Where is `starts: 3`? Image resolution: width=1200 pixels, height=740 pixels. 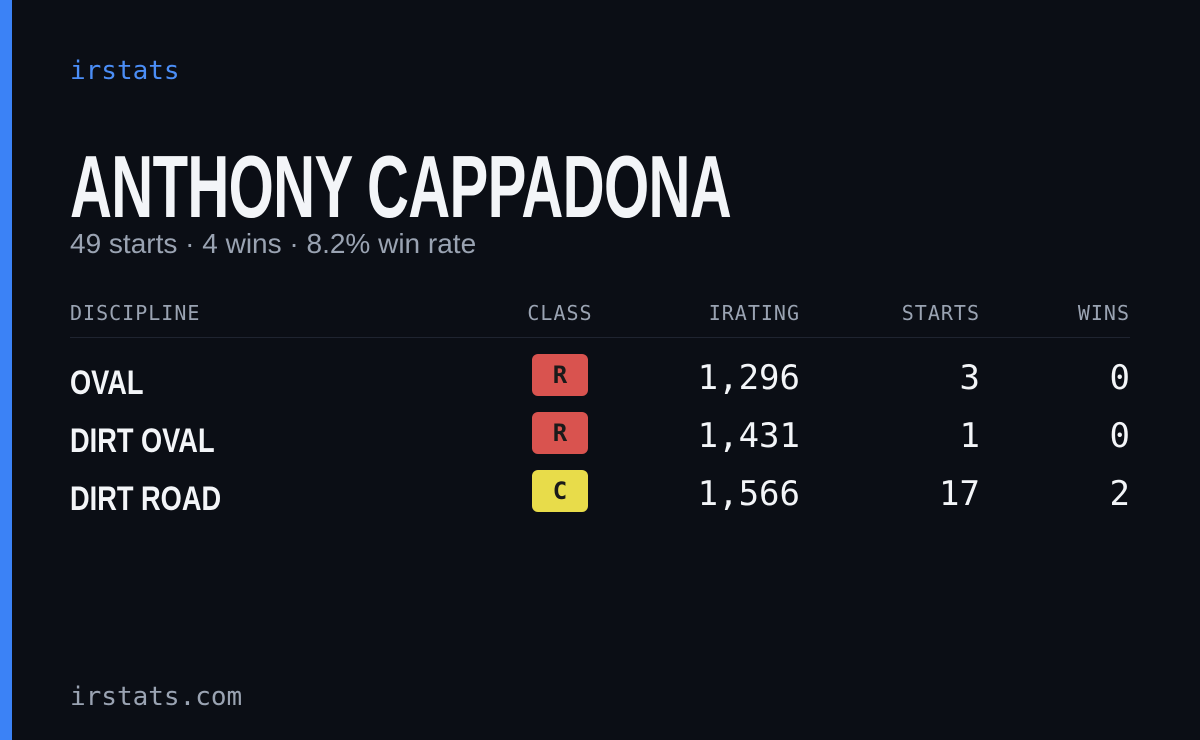 starts: 3 is located at coordinates (969, 378).